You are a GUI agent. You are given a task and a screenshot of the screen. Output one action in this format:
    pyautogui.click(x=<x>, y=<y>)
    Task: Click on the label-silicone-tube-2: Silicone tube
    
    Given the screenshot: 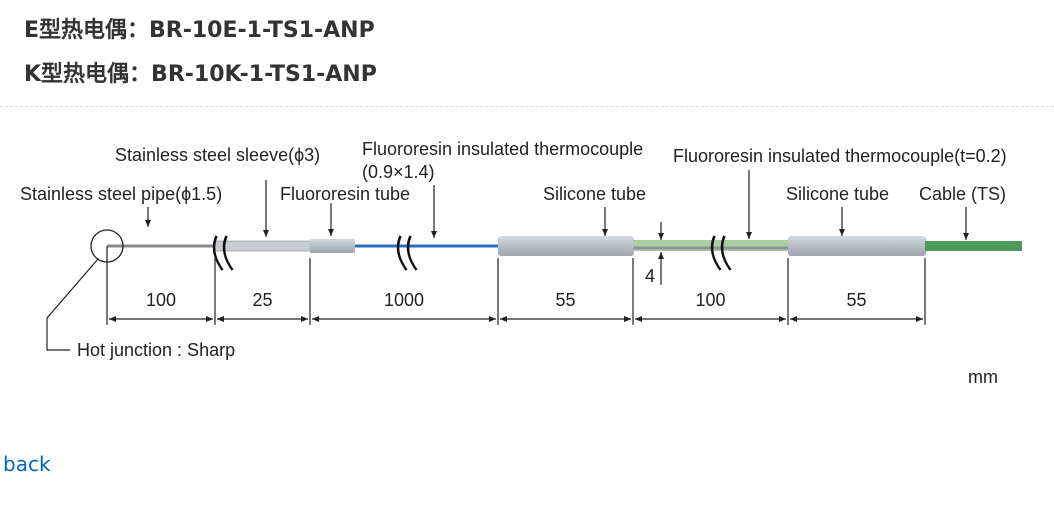 What is the action you would take?
    pyautogui.click(x=837, y=194)
    